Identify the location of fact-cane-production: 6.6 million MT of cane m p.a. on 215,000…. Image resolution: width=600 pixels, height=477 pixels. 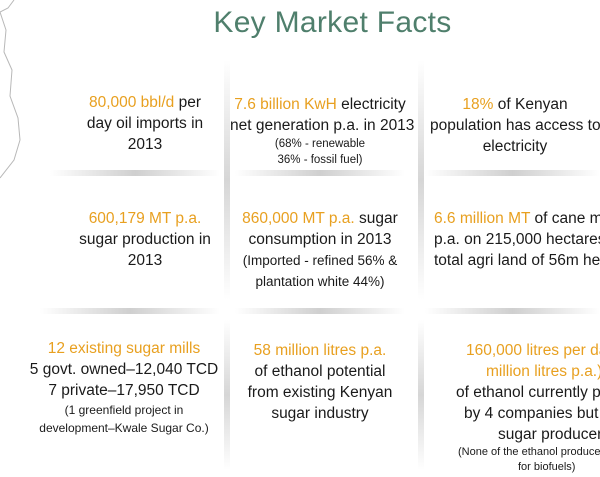
(517, 239).